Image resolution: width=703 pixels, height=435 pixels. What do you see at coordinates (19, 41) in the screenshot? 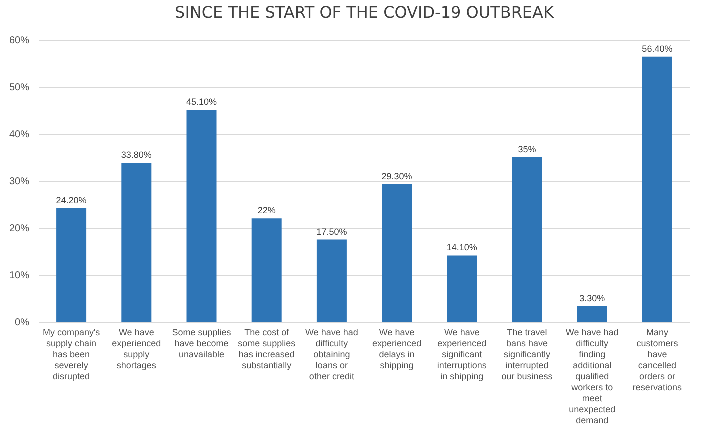
I see `y-tick-label: 60%` at bounding box center [19, 41].